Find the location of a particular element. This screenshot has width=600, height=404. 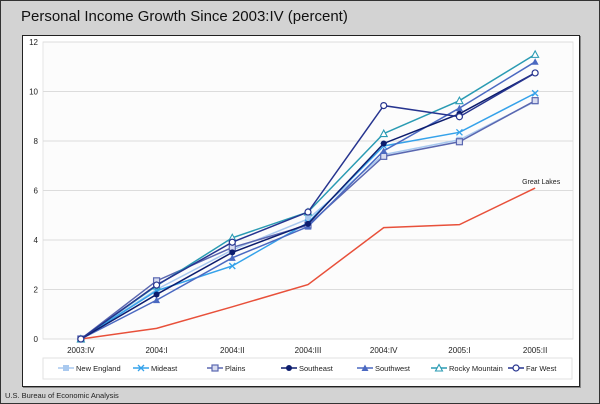

legend-label: Southwest is located at coordinates (393, 368).